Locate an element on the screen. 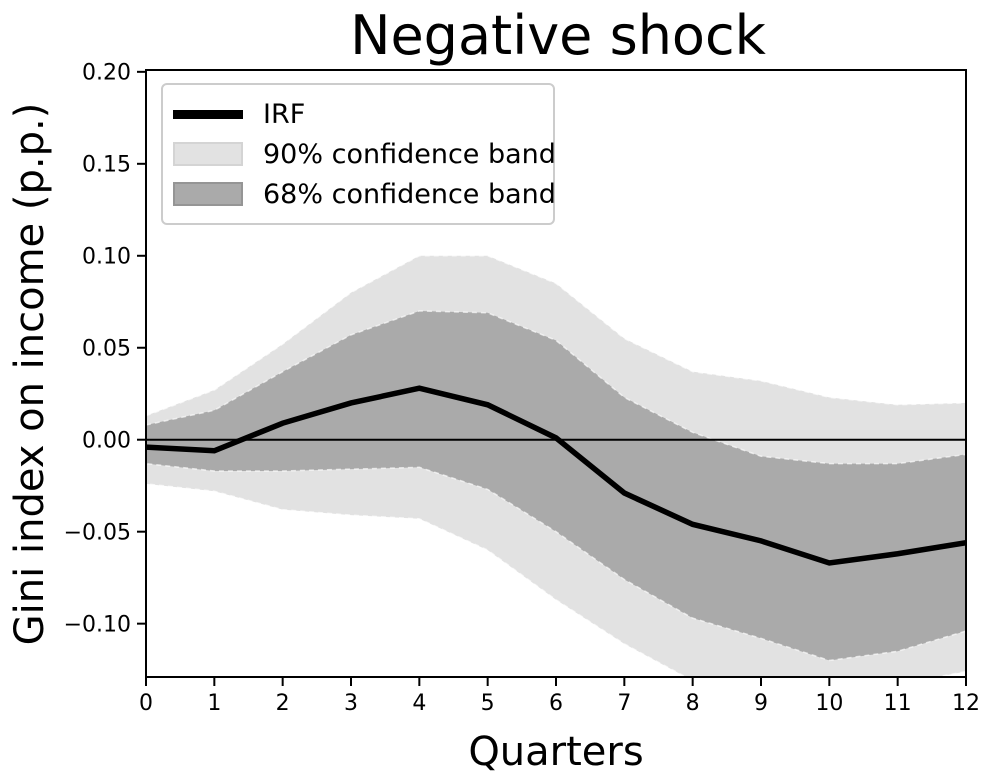 The image size is (997, 778). y-tick-label: 0.05 is located at coordinates (106, 348).